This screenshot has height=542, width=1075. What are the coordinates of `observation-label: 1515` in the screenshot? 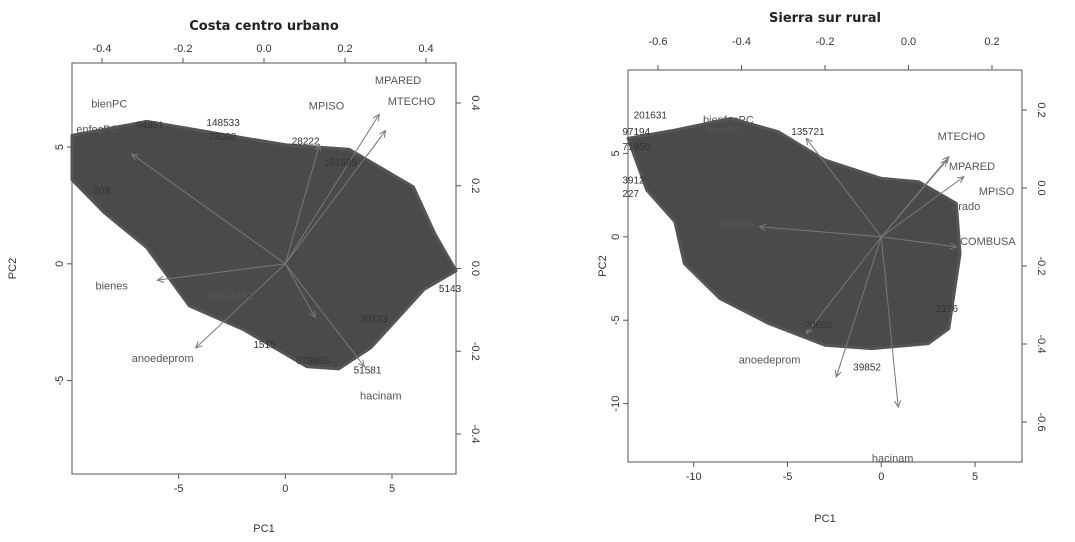 It's located at (264, 345).